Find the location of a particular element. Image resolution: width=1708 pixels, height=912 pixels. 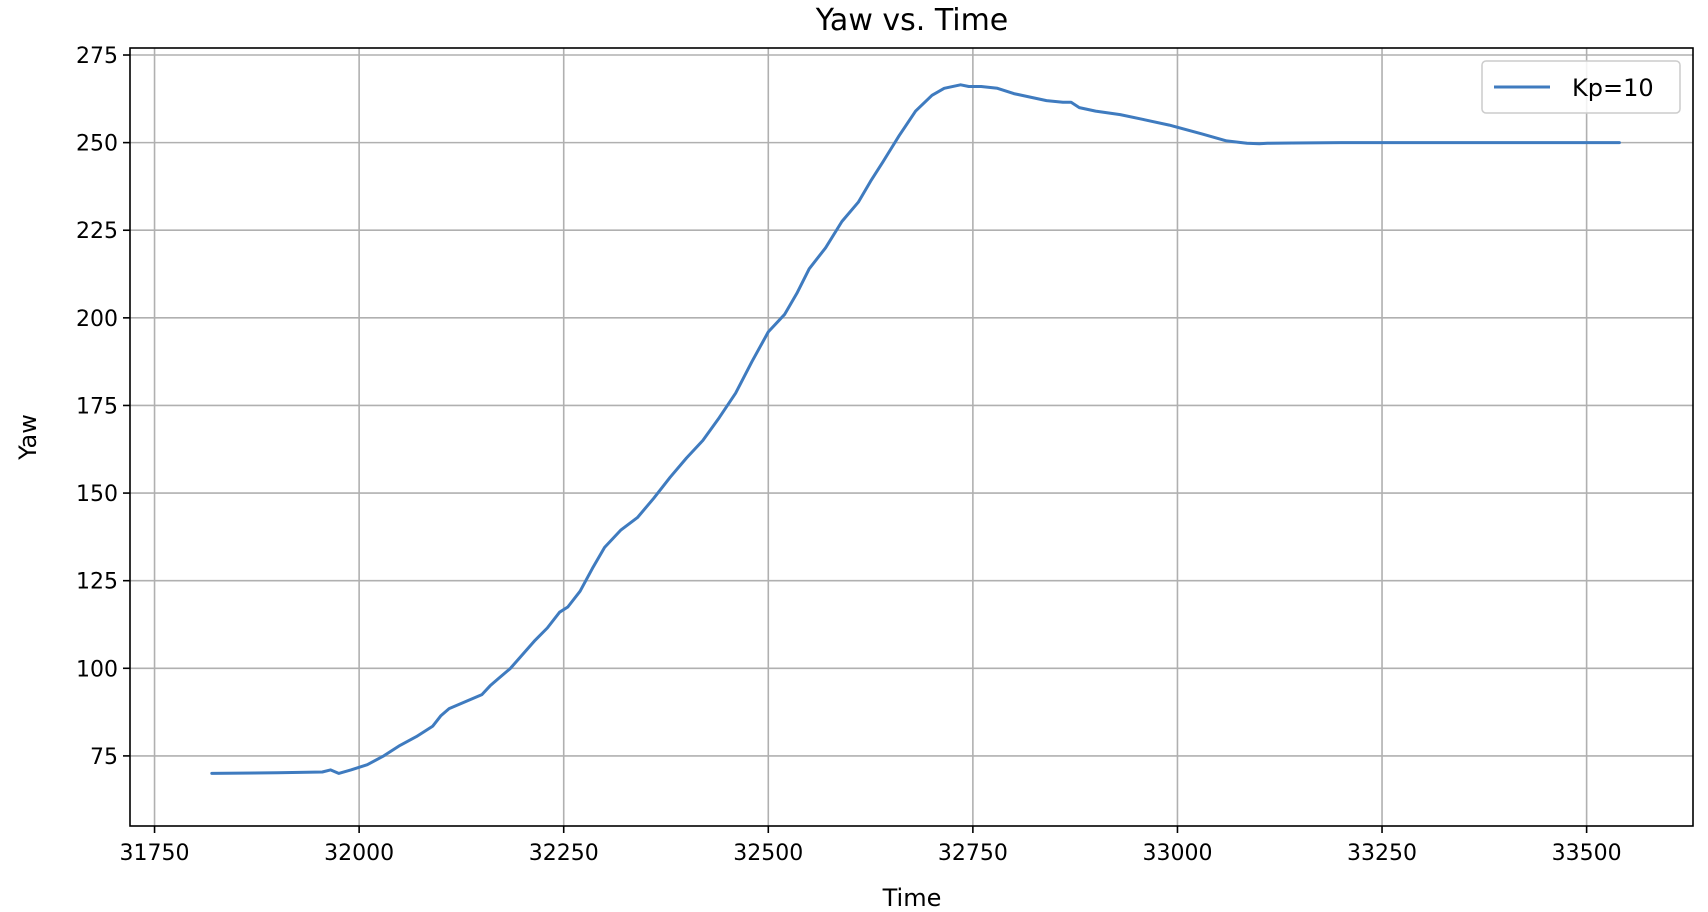

legend-box is located at coordinates (1581, 87).